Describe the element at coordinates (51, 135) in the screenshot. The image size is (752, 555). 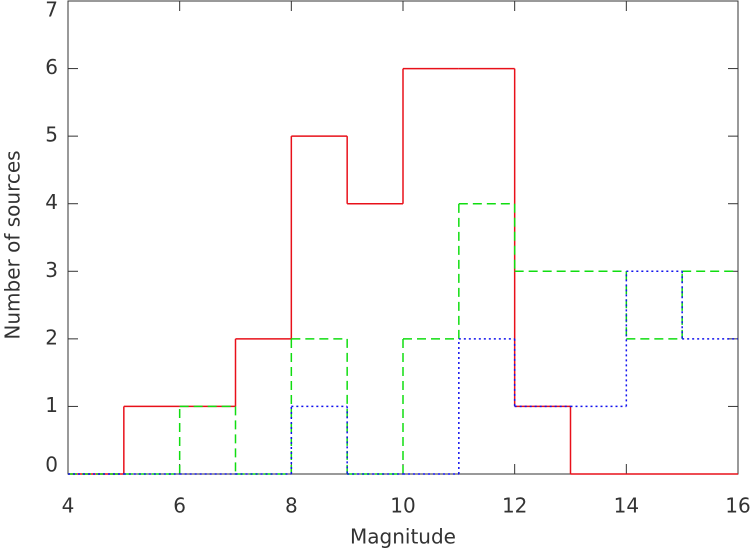
I see `y-tick-label: 5` at that location.